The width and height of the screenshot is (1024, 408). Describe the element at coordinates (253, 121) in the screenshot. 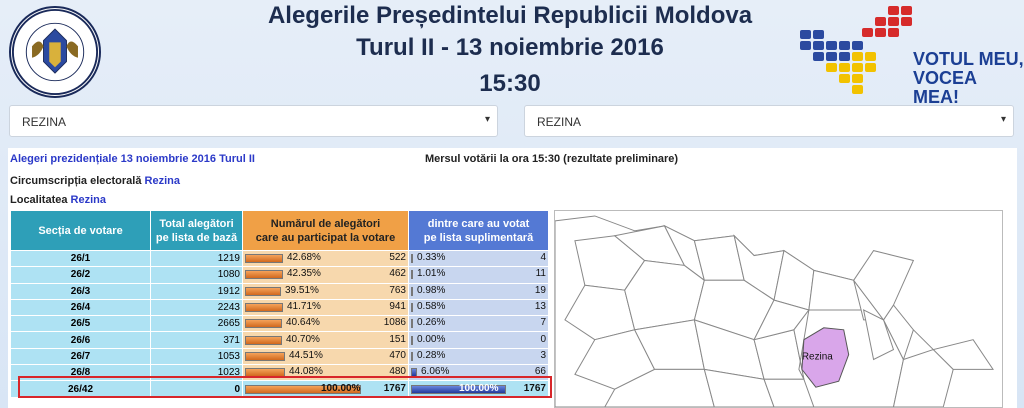

I see `circumscription-select: REZINA ▾` at that location.